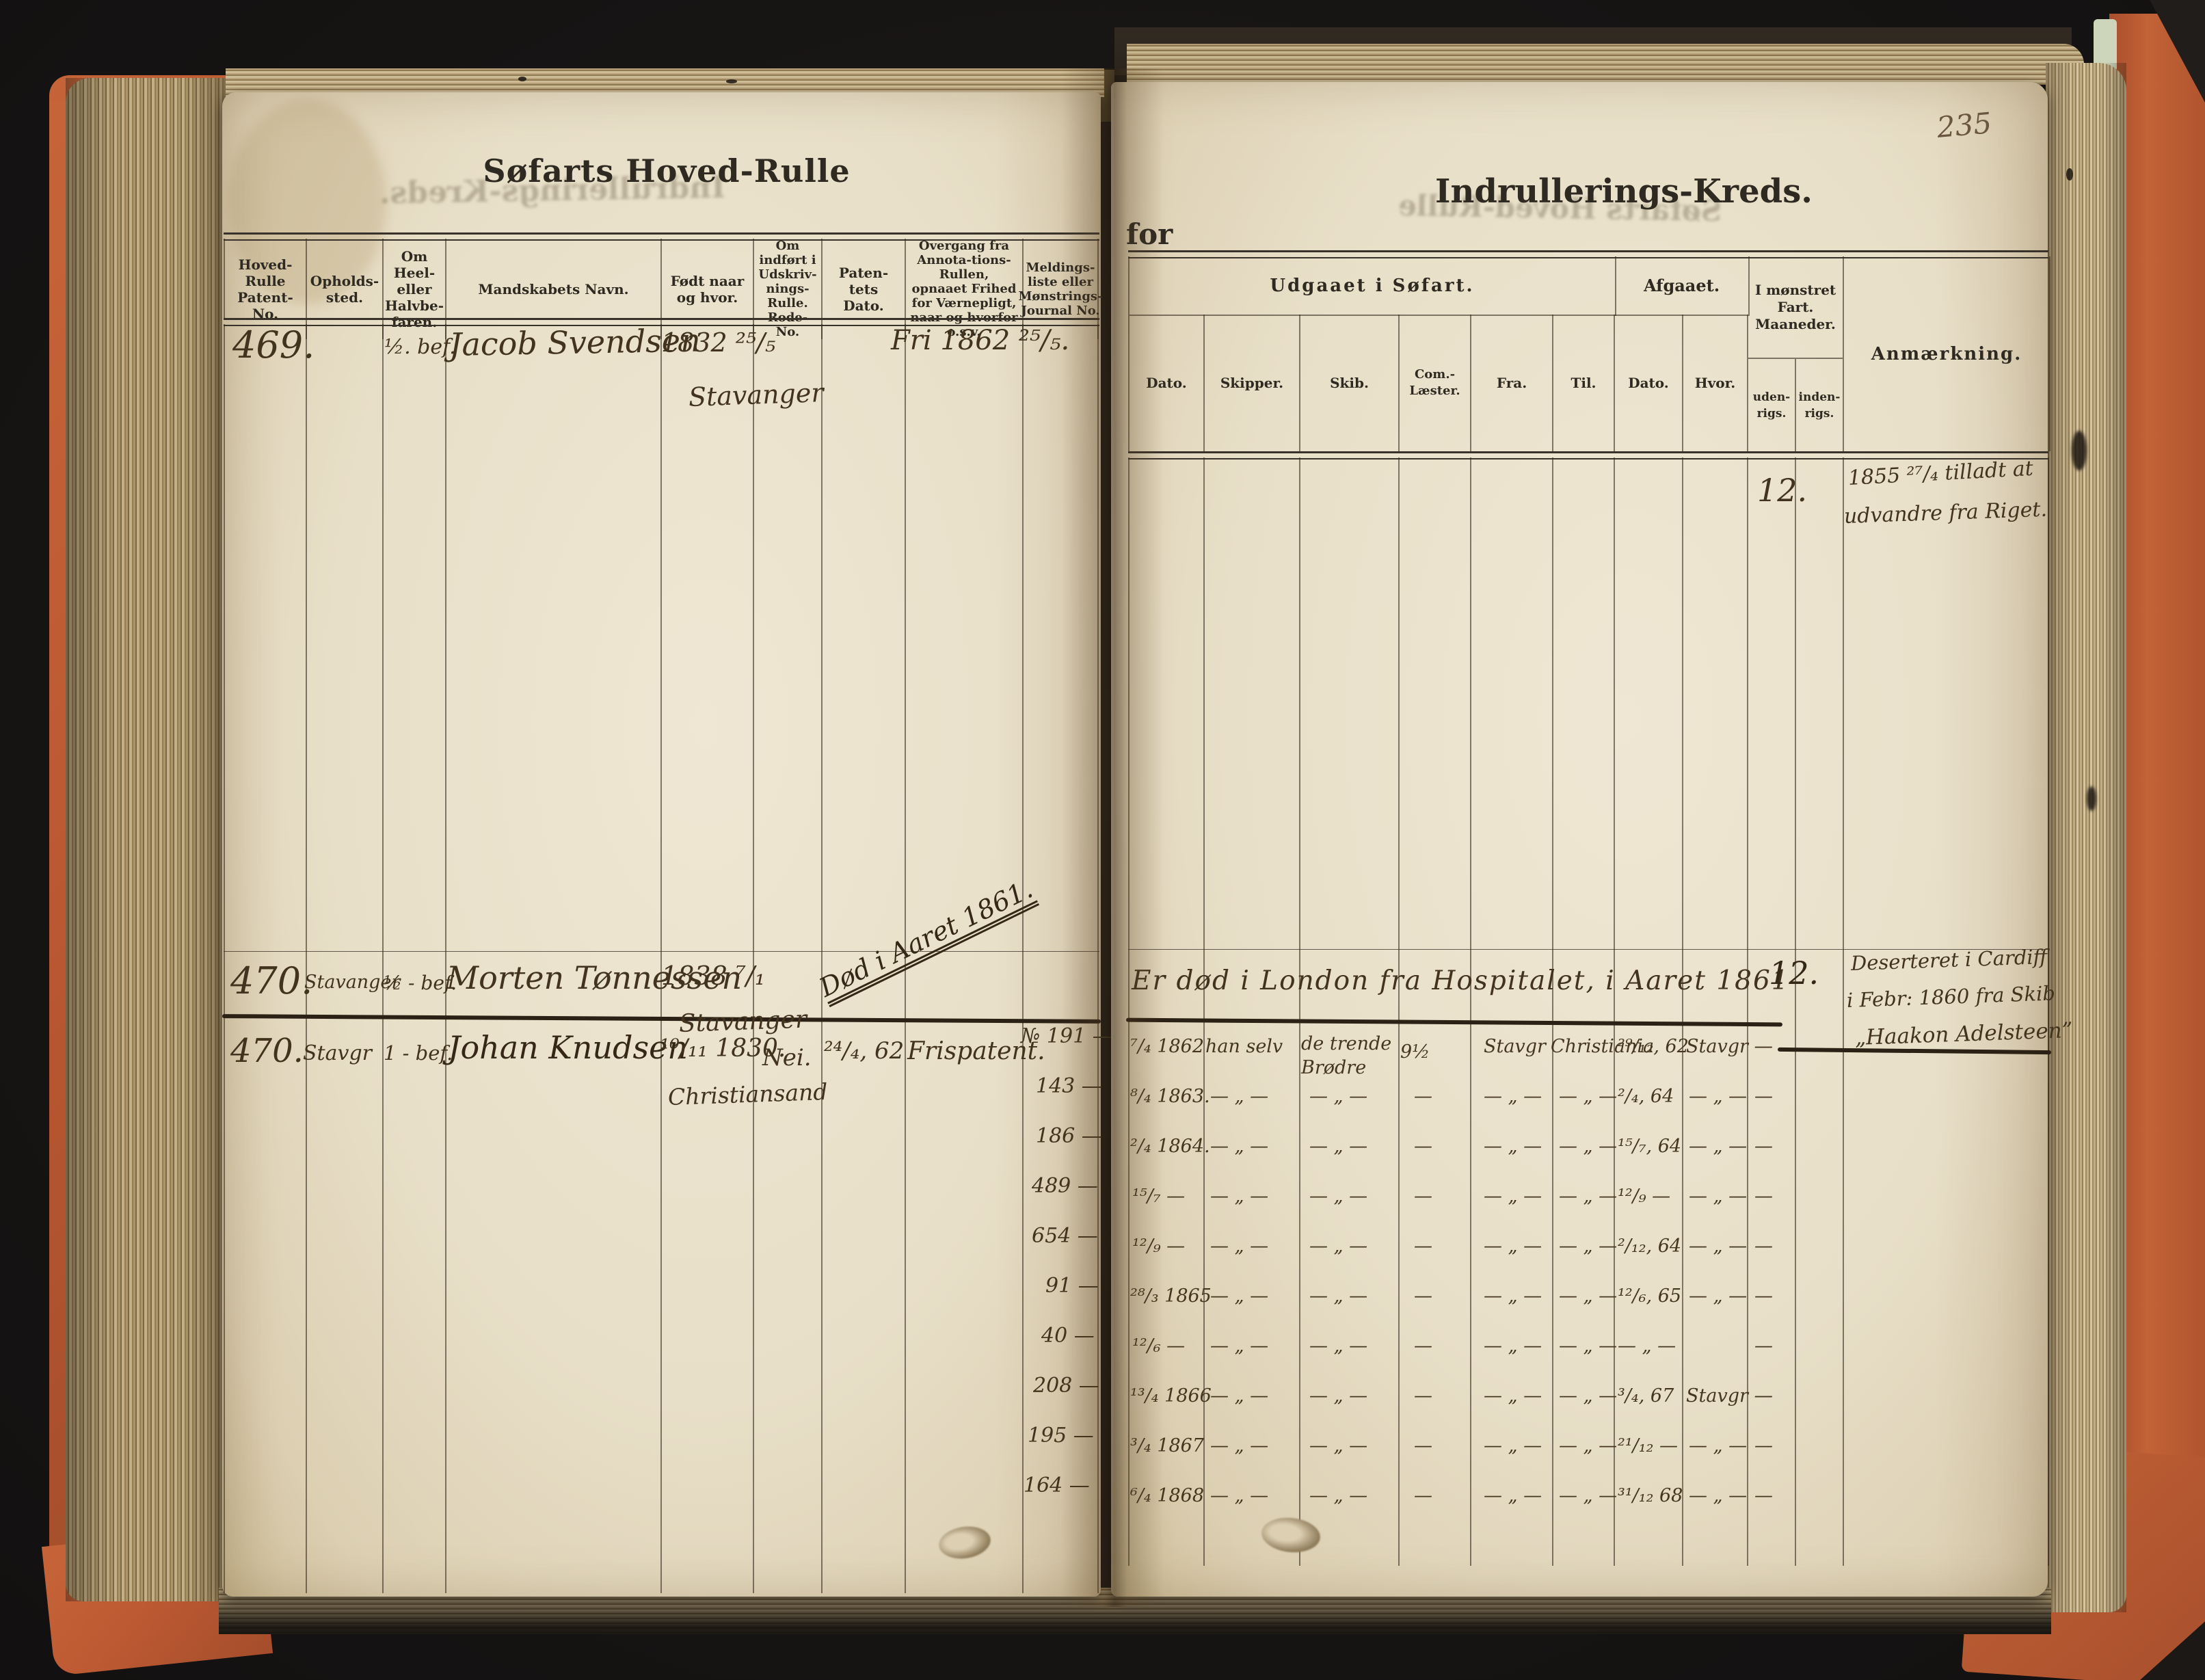 Image resolution: width=2205 pixels, height=1680 pixels. I want to click on report-list-no: 186 —, so click(1069, 1136).